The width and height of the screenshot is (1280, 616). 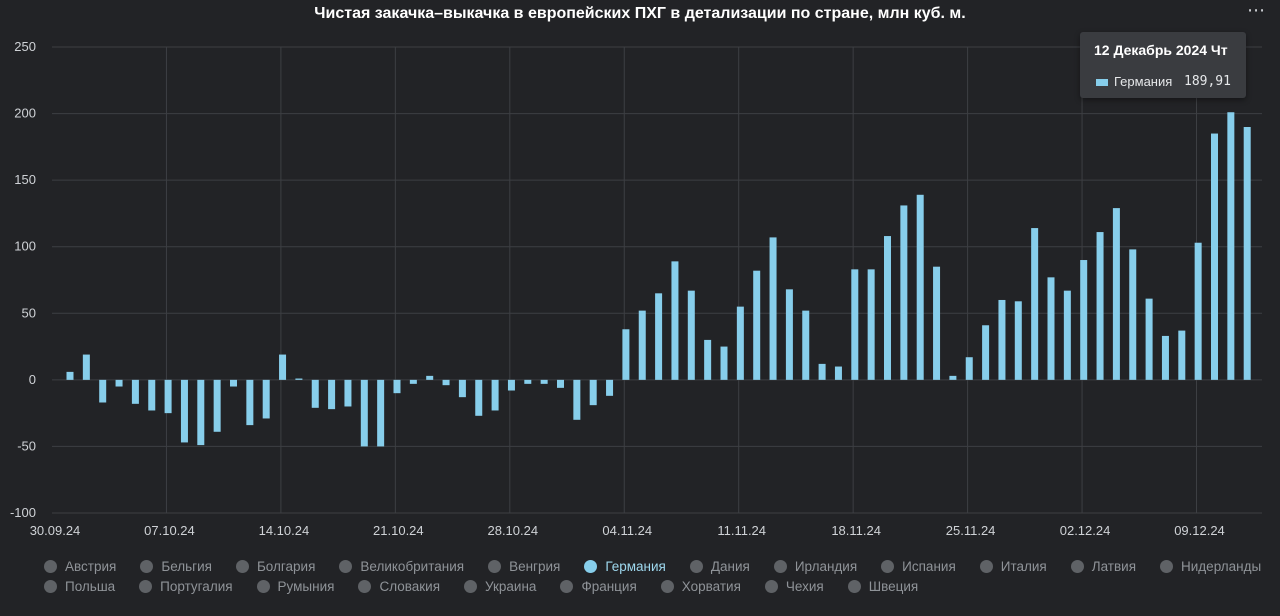 I want to click on legend-item: Польша, so click(x=79, y=586).